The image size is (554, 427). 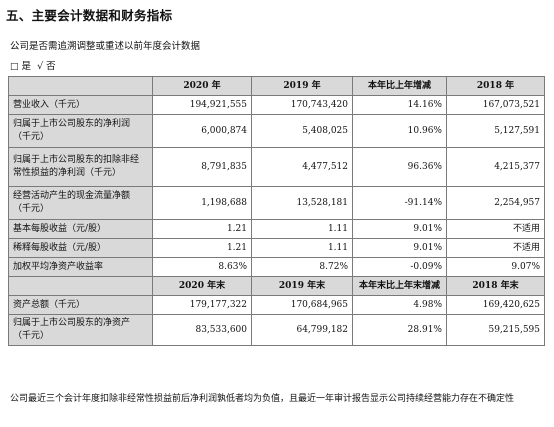 What do you see at coordinates (80, 330) in the screenshot?
I see `row-label: 归属于上市公司股东的净资产 （千元）` at bounding box center [80, 330].